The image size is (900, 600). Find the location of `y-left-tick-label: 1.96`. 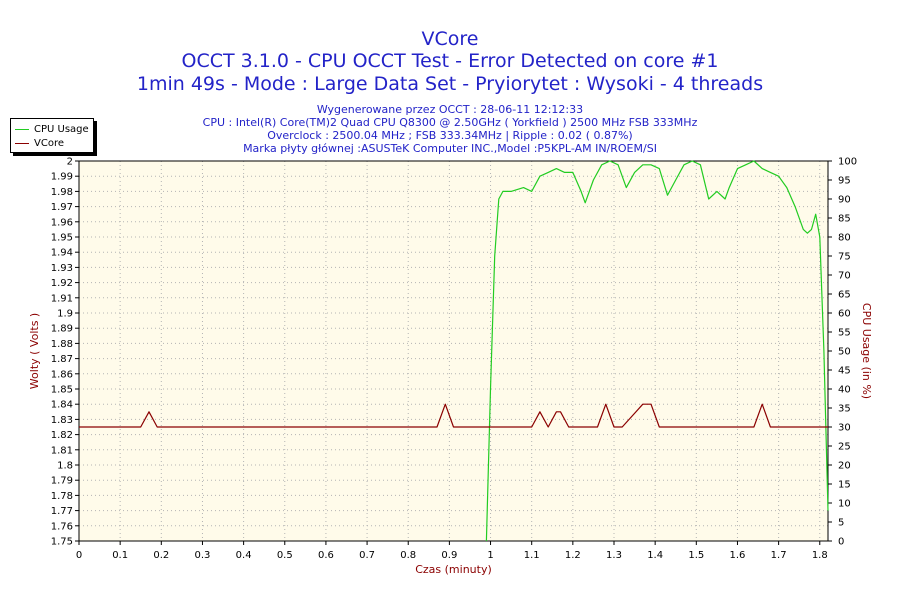

y-left-tick-label: 1.96 is located at coordinates (62, 222).